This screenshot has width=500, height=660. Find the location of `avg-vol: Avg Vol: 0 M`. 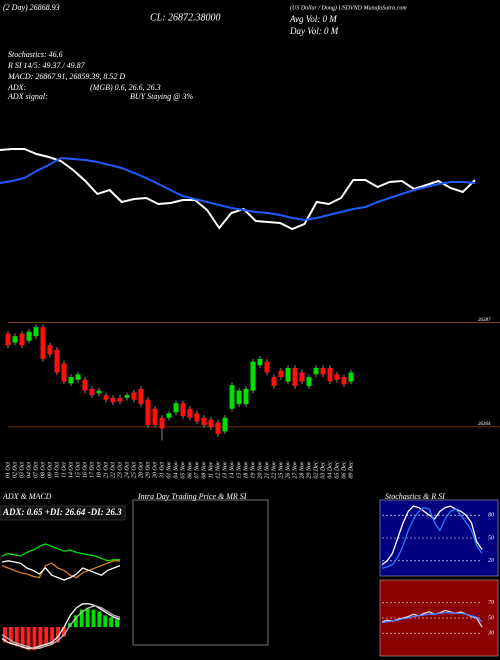

avg-vol: Avg Vol: 0 M is located at coordinates (313, 19).